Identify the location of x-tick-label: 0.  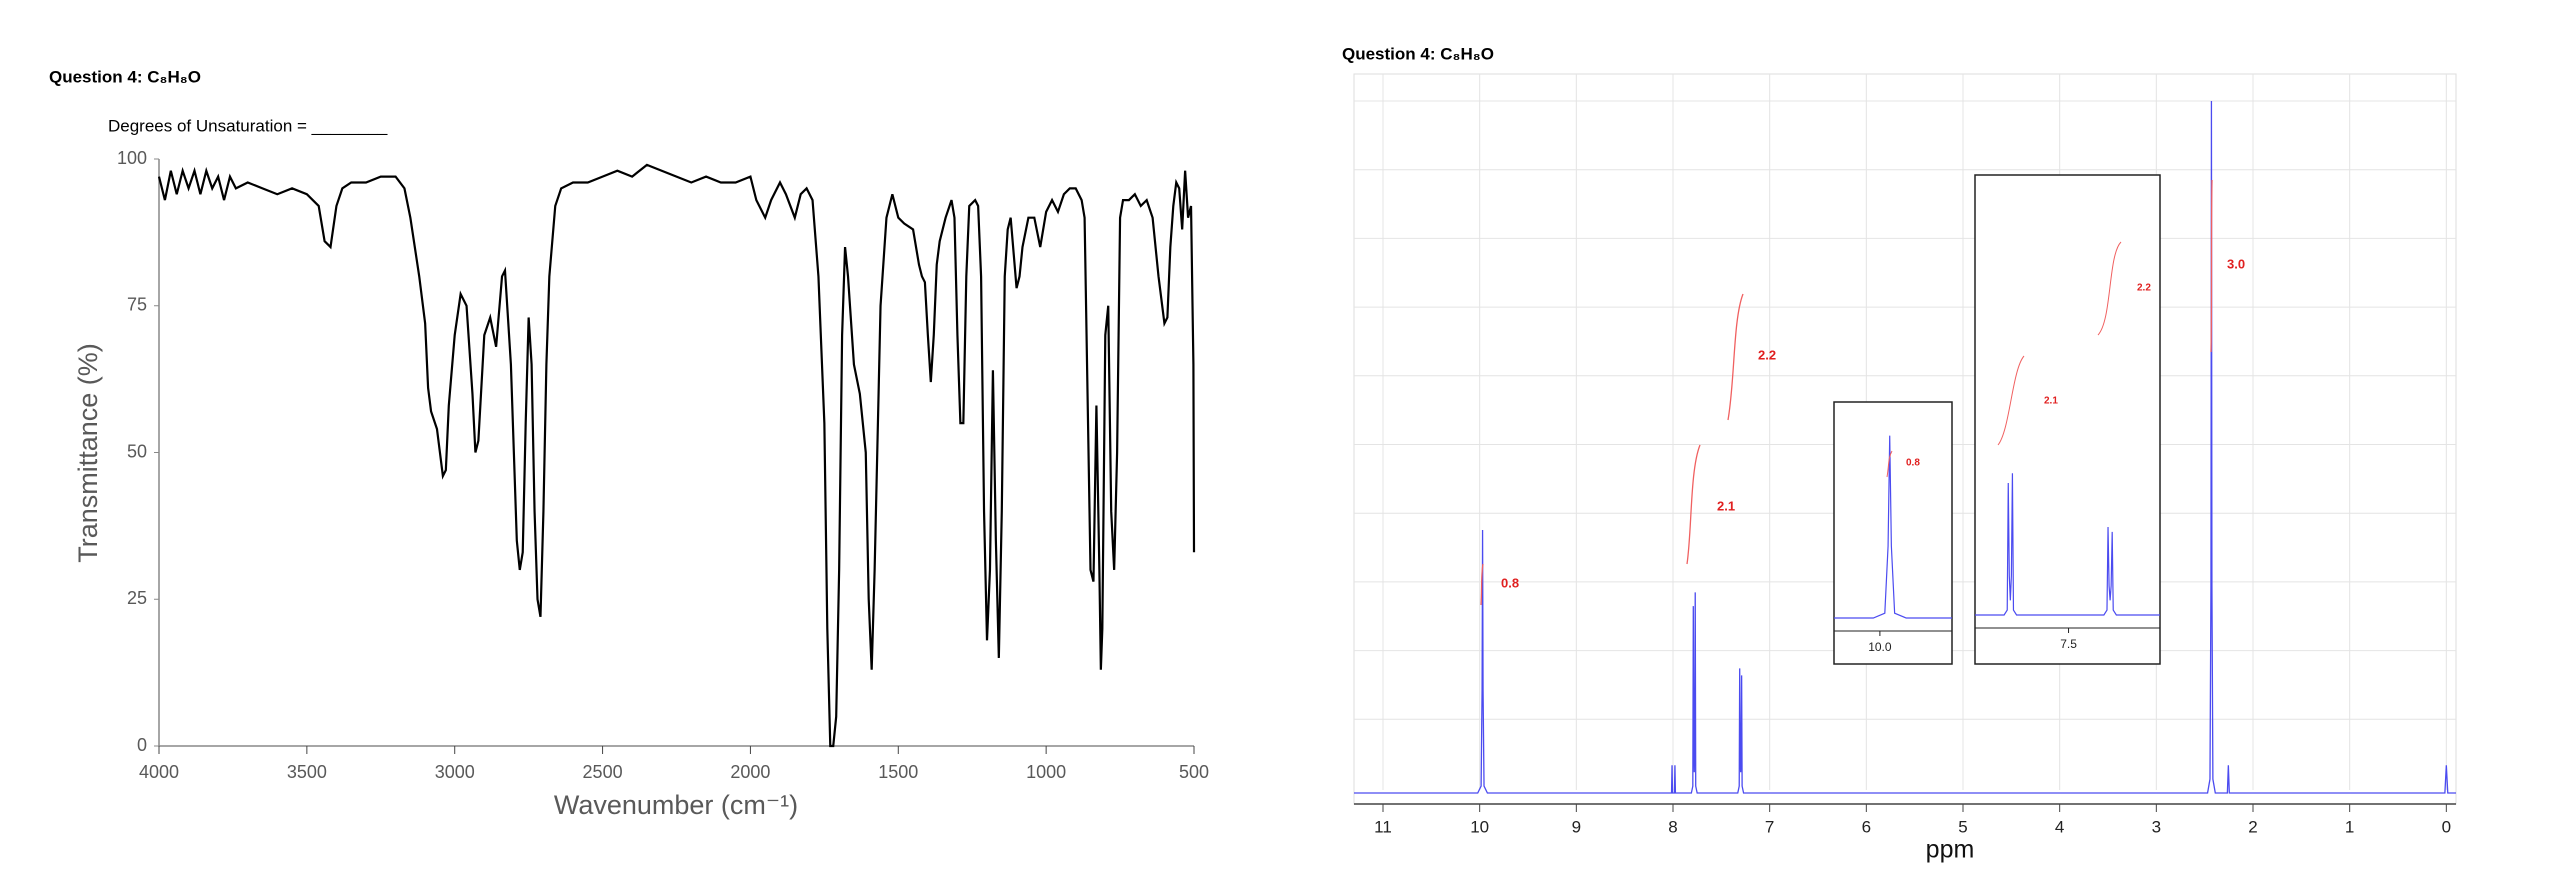
(2446, 826).